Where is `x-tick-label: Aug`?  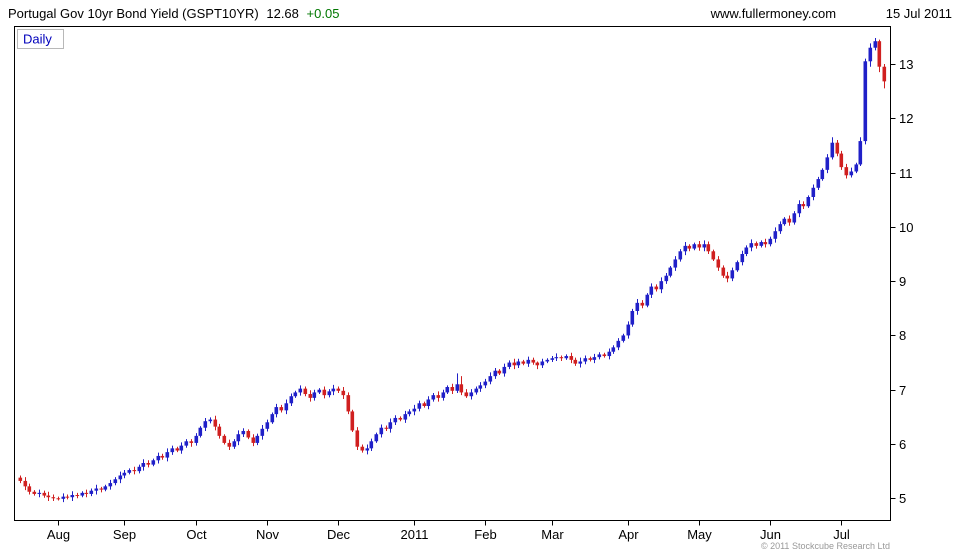 x-tick-label: Aug is located at coordinates (58, 534).